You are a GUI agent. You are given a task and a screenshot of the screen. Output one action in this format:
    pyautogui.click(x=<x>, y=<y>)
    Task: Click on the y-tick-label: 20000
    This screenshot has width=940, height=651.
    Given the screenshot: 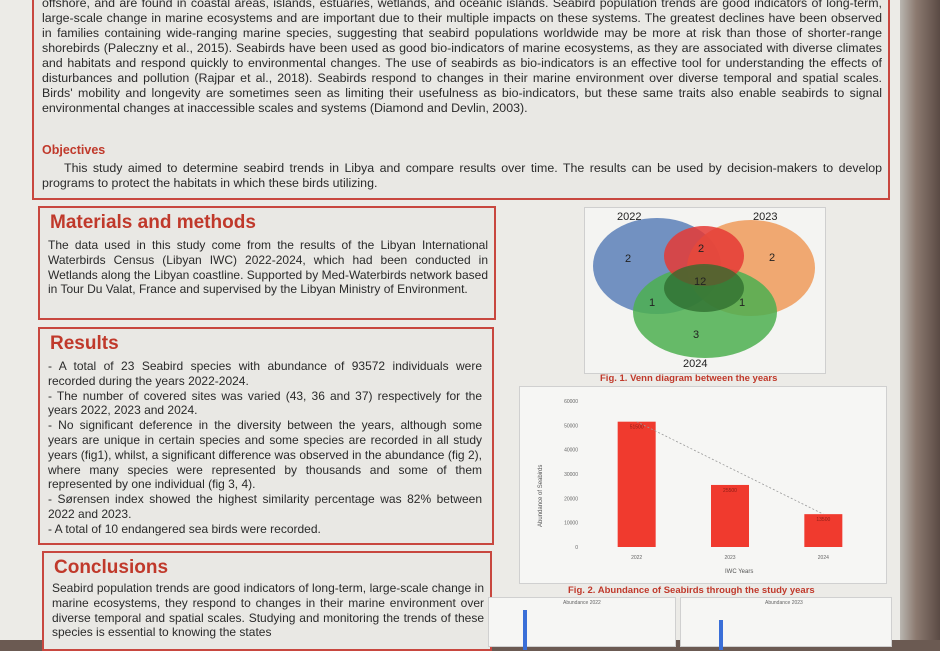 What is the action you would take?
    pyautogui.click(x=571, y=499)
    